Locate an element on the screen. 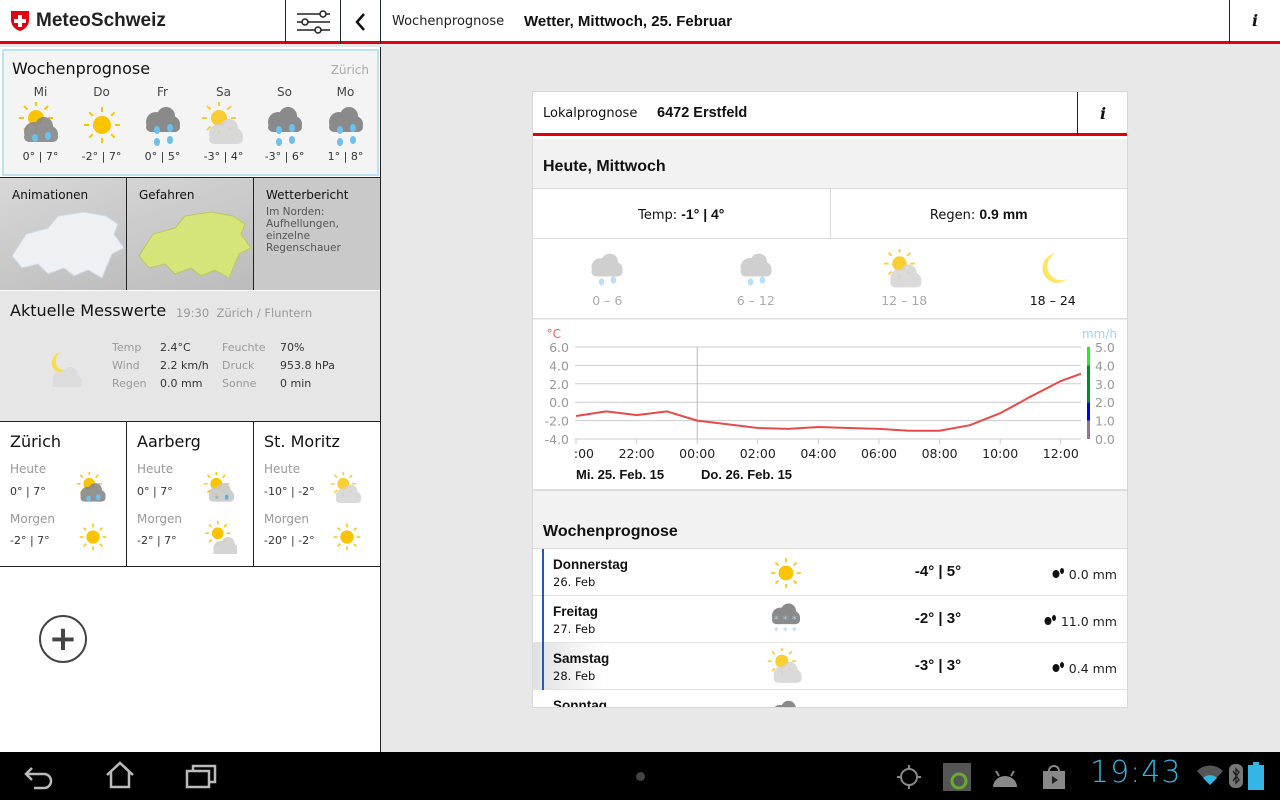 This screenshot has height=800, width=1280. measure-value: 2.2 km/h is located at coordinates (184, 365).